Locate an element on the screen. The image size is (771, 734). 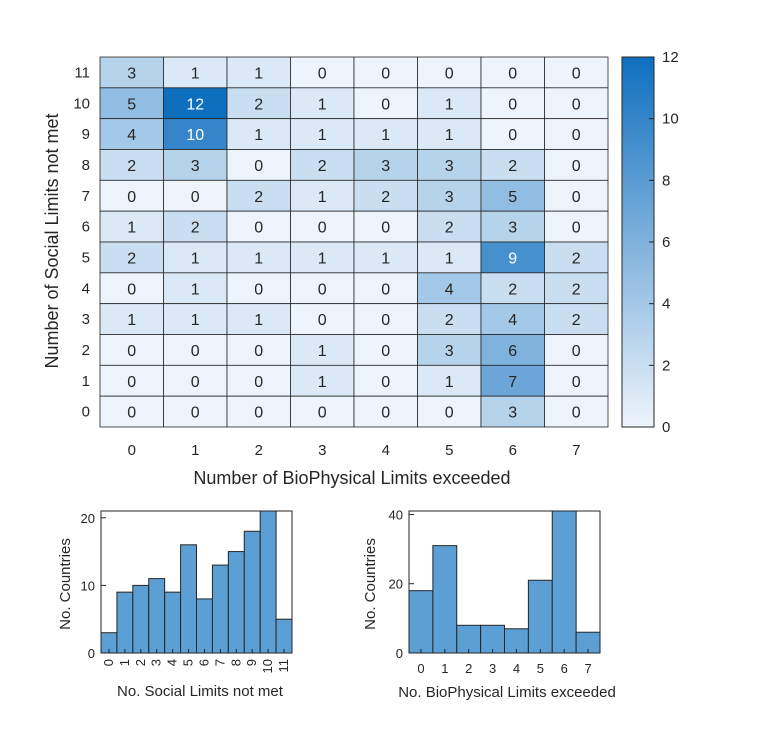
biophysical-histogram-y-tick-label: 20 is located at coordinates (396, 584).